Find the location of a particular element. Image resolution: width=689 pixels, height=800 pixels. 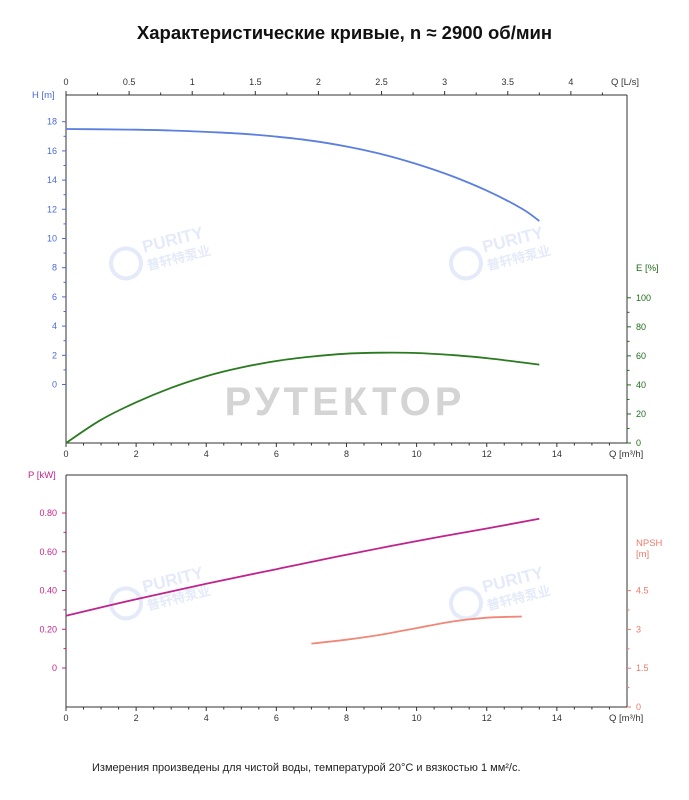

upper-top-tick-label: 1 is located at coordinates (192, 82).